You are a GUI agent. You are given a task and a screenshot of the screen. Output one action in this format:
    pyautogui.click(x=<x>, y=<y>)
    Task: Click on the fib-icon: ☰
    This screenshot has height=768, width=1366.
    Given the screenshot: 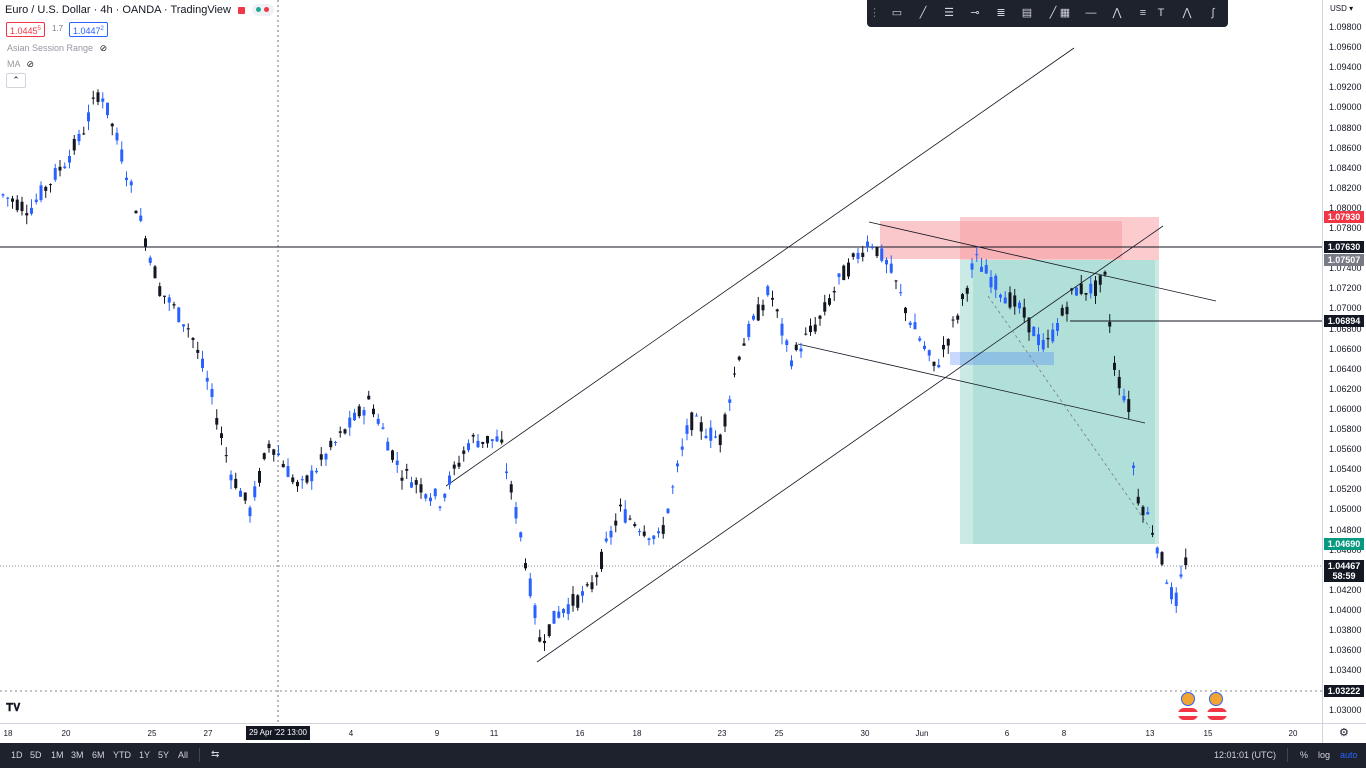 What is the action you would take?
    pyautogui.click(x=949, y=13)
    